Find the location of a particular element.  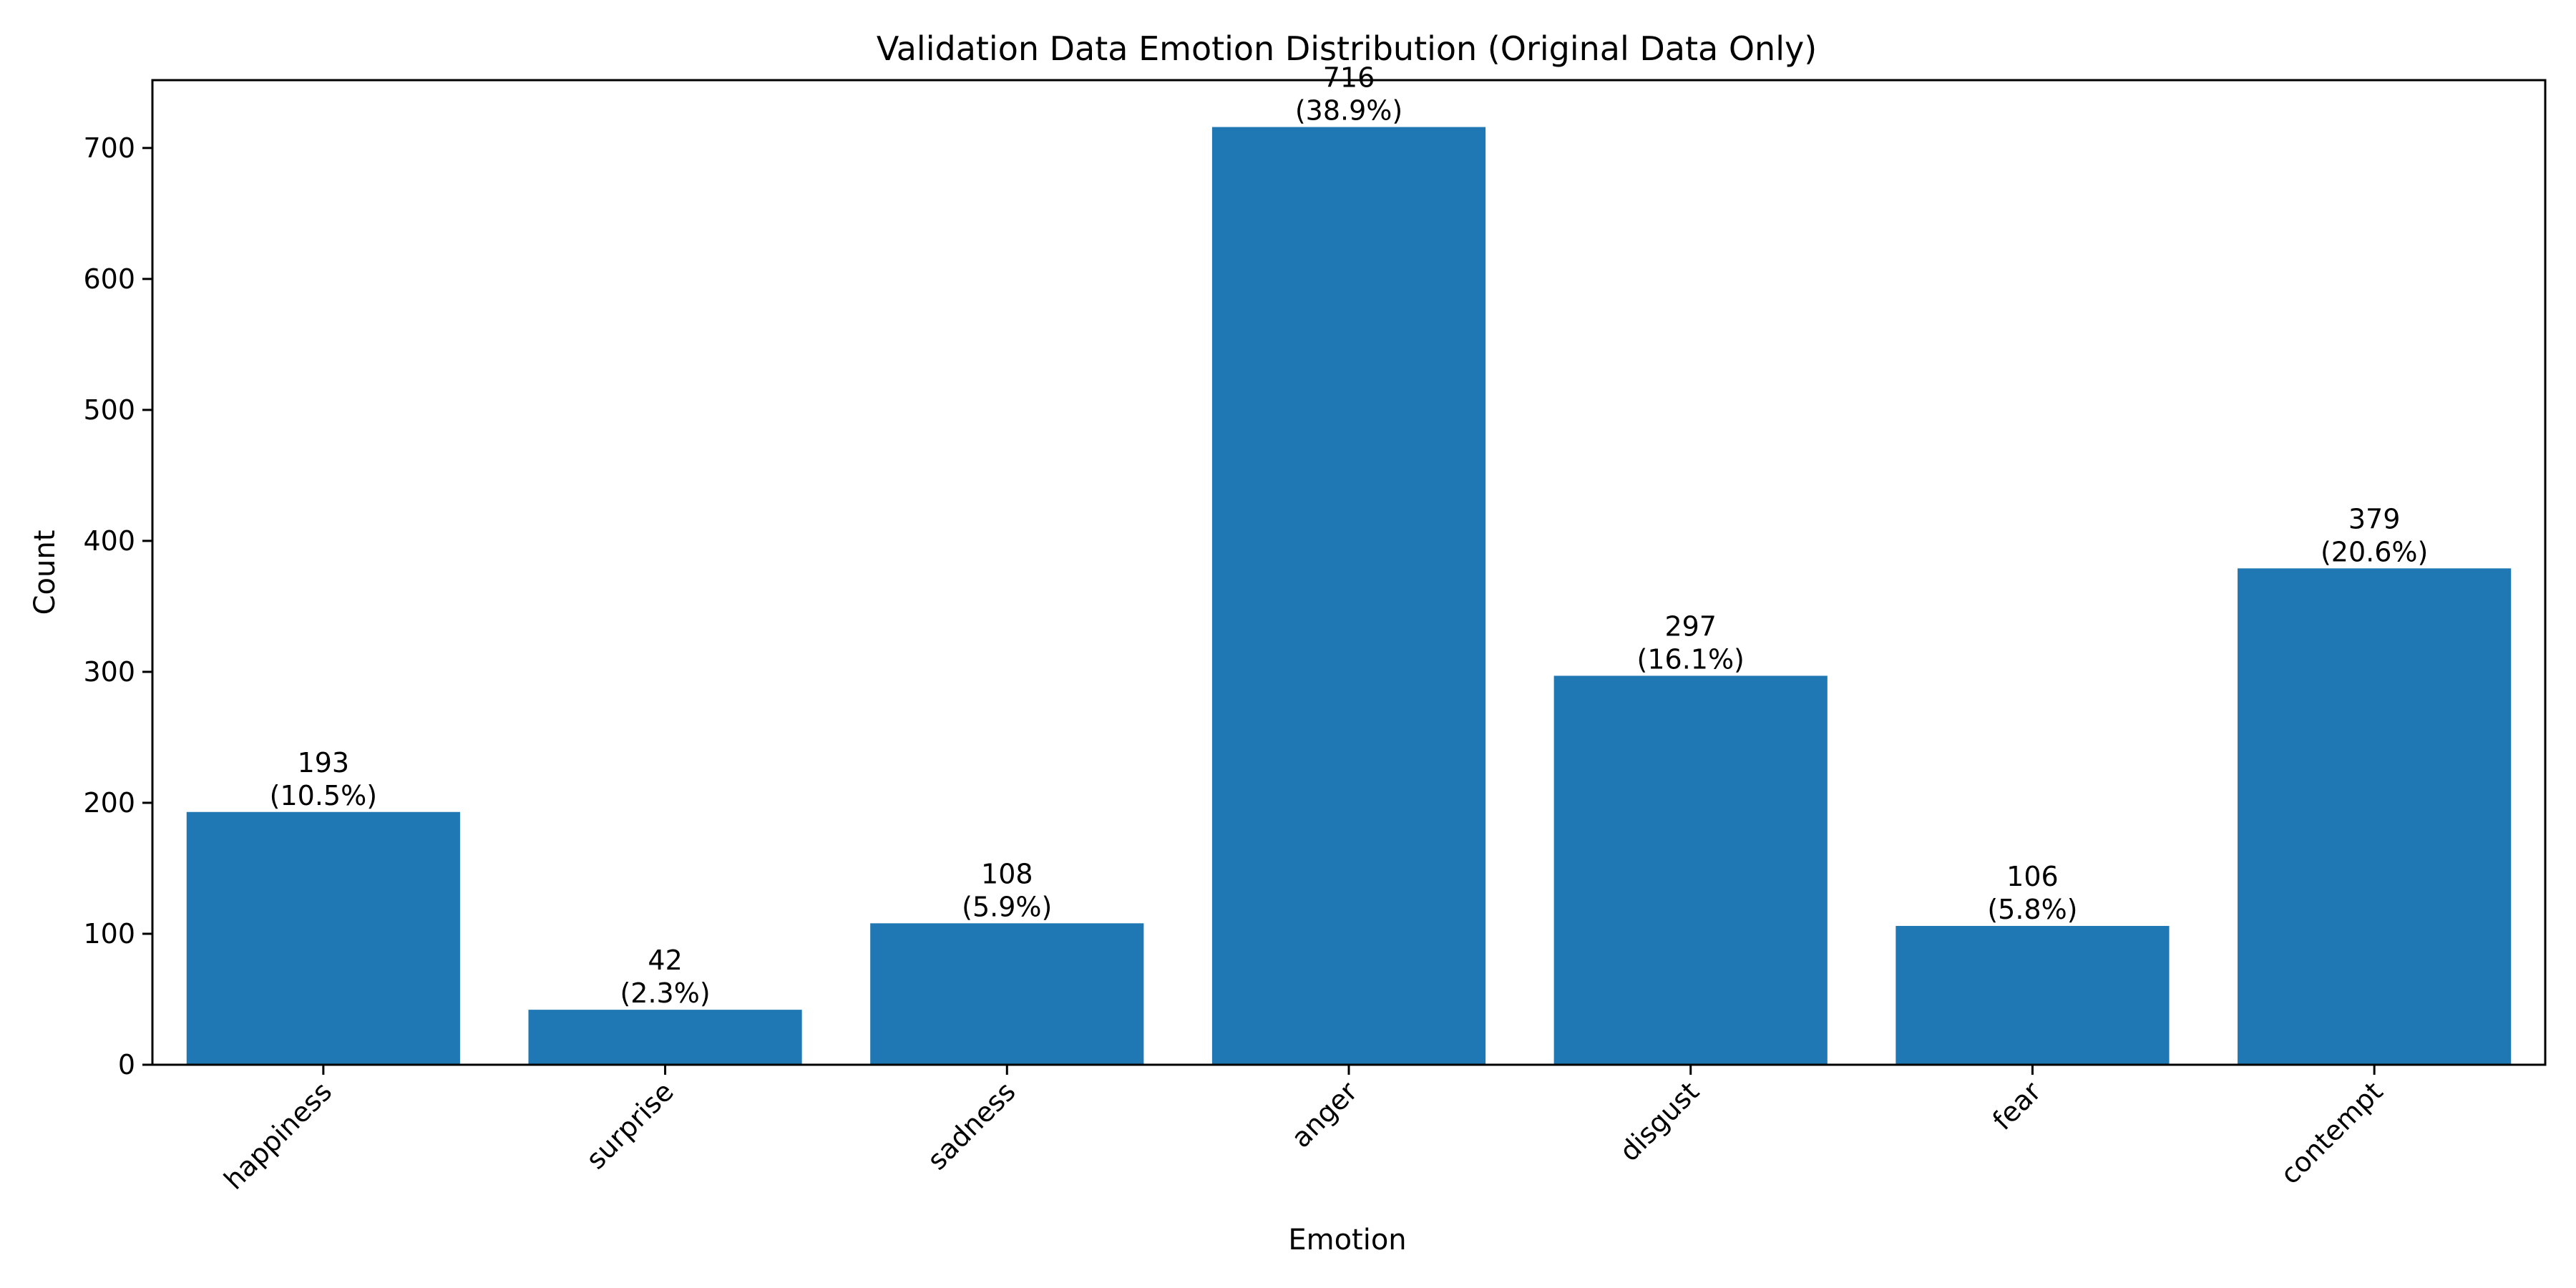

x-tick-label-contempt: contempt is located at coordinates (2331, 1132).